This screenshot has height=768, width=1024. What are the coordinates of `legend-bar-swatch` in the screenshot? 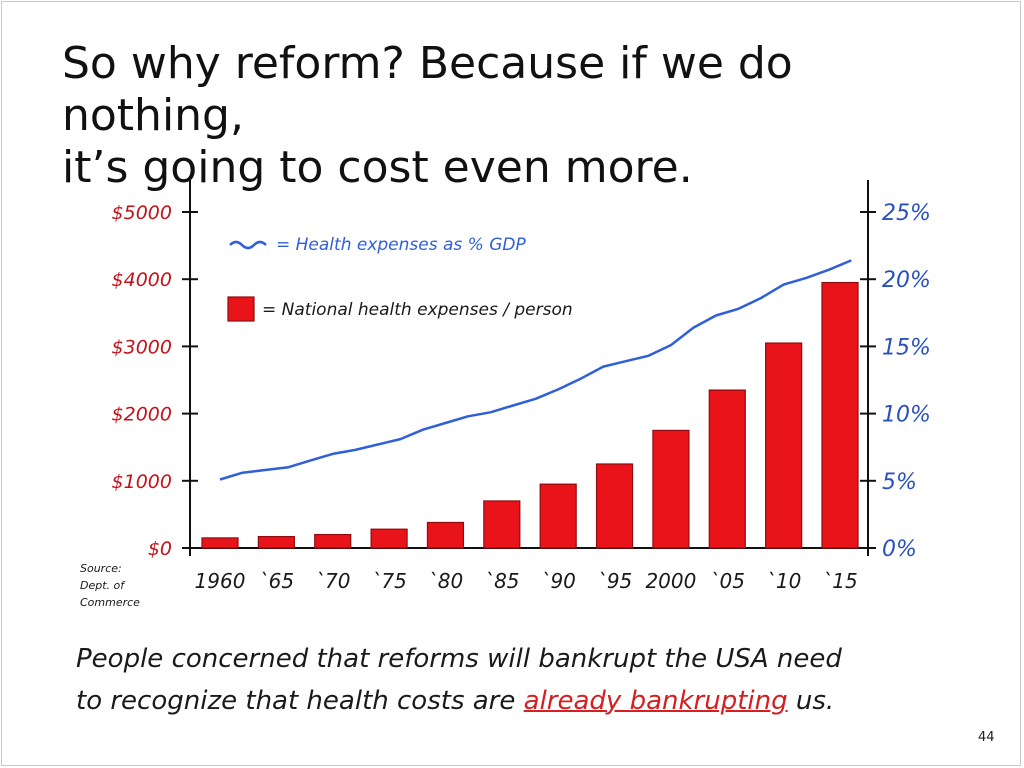 It's located at (241, 309).